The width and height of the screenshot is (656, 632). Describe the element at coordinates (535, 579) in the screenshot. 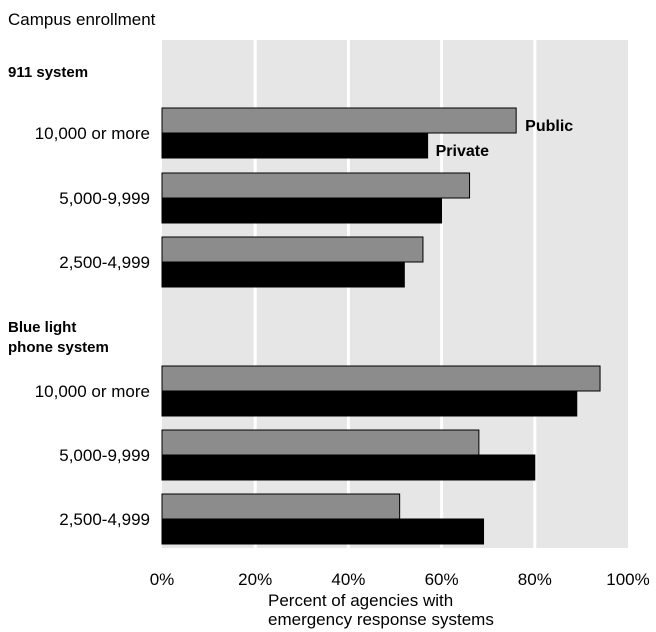

I see `x-tick-label: 80%` at that location.